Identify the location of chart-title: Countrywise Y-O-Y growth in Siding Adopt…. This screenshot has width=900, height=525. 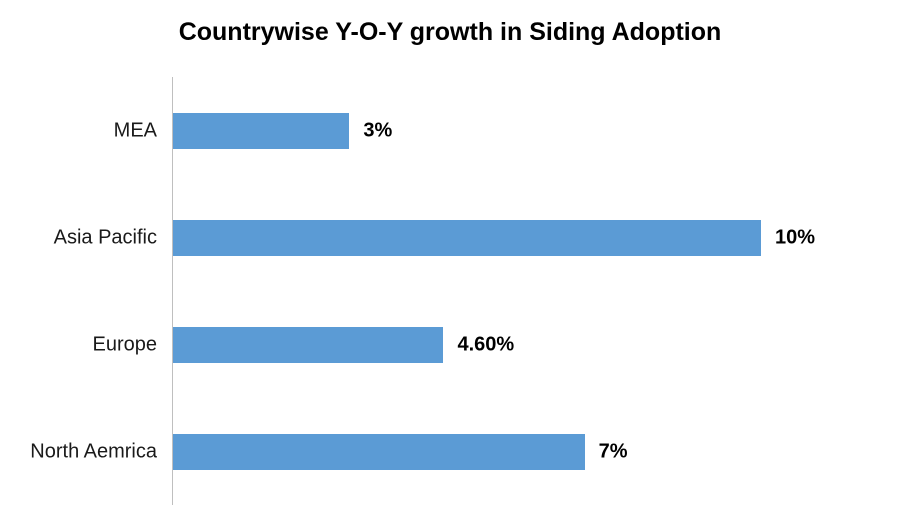
(450, 32).